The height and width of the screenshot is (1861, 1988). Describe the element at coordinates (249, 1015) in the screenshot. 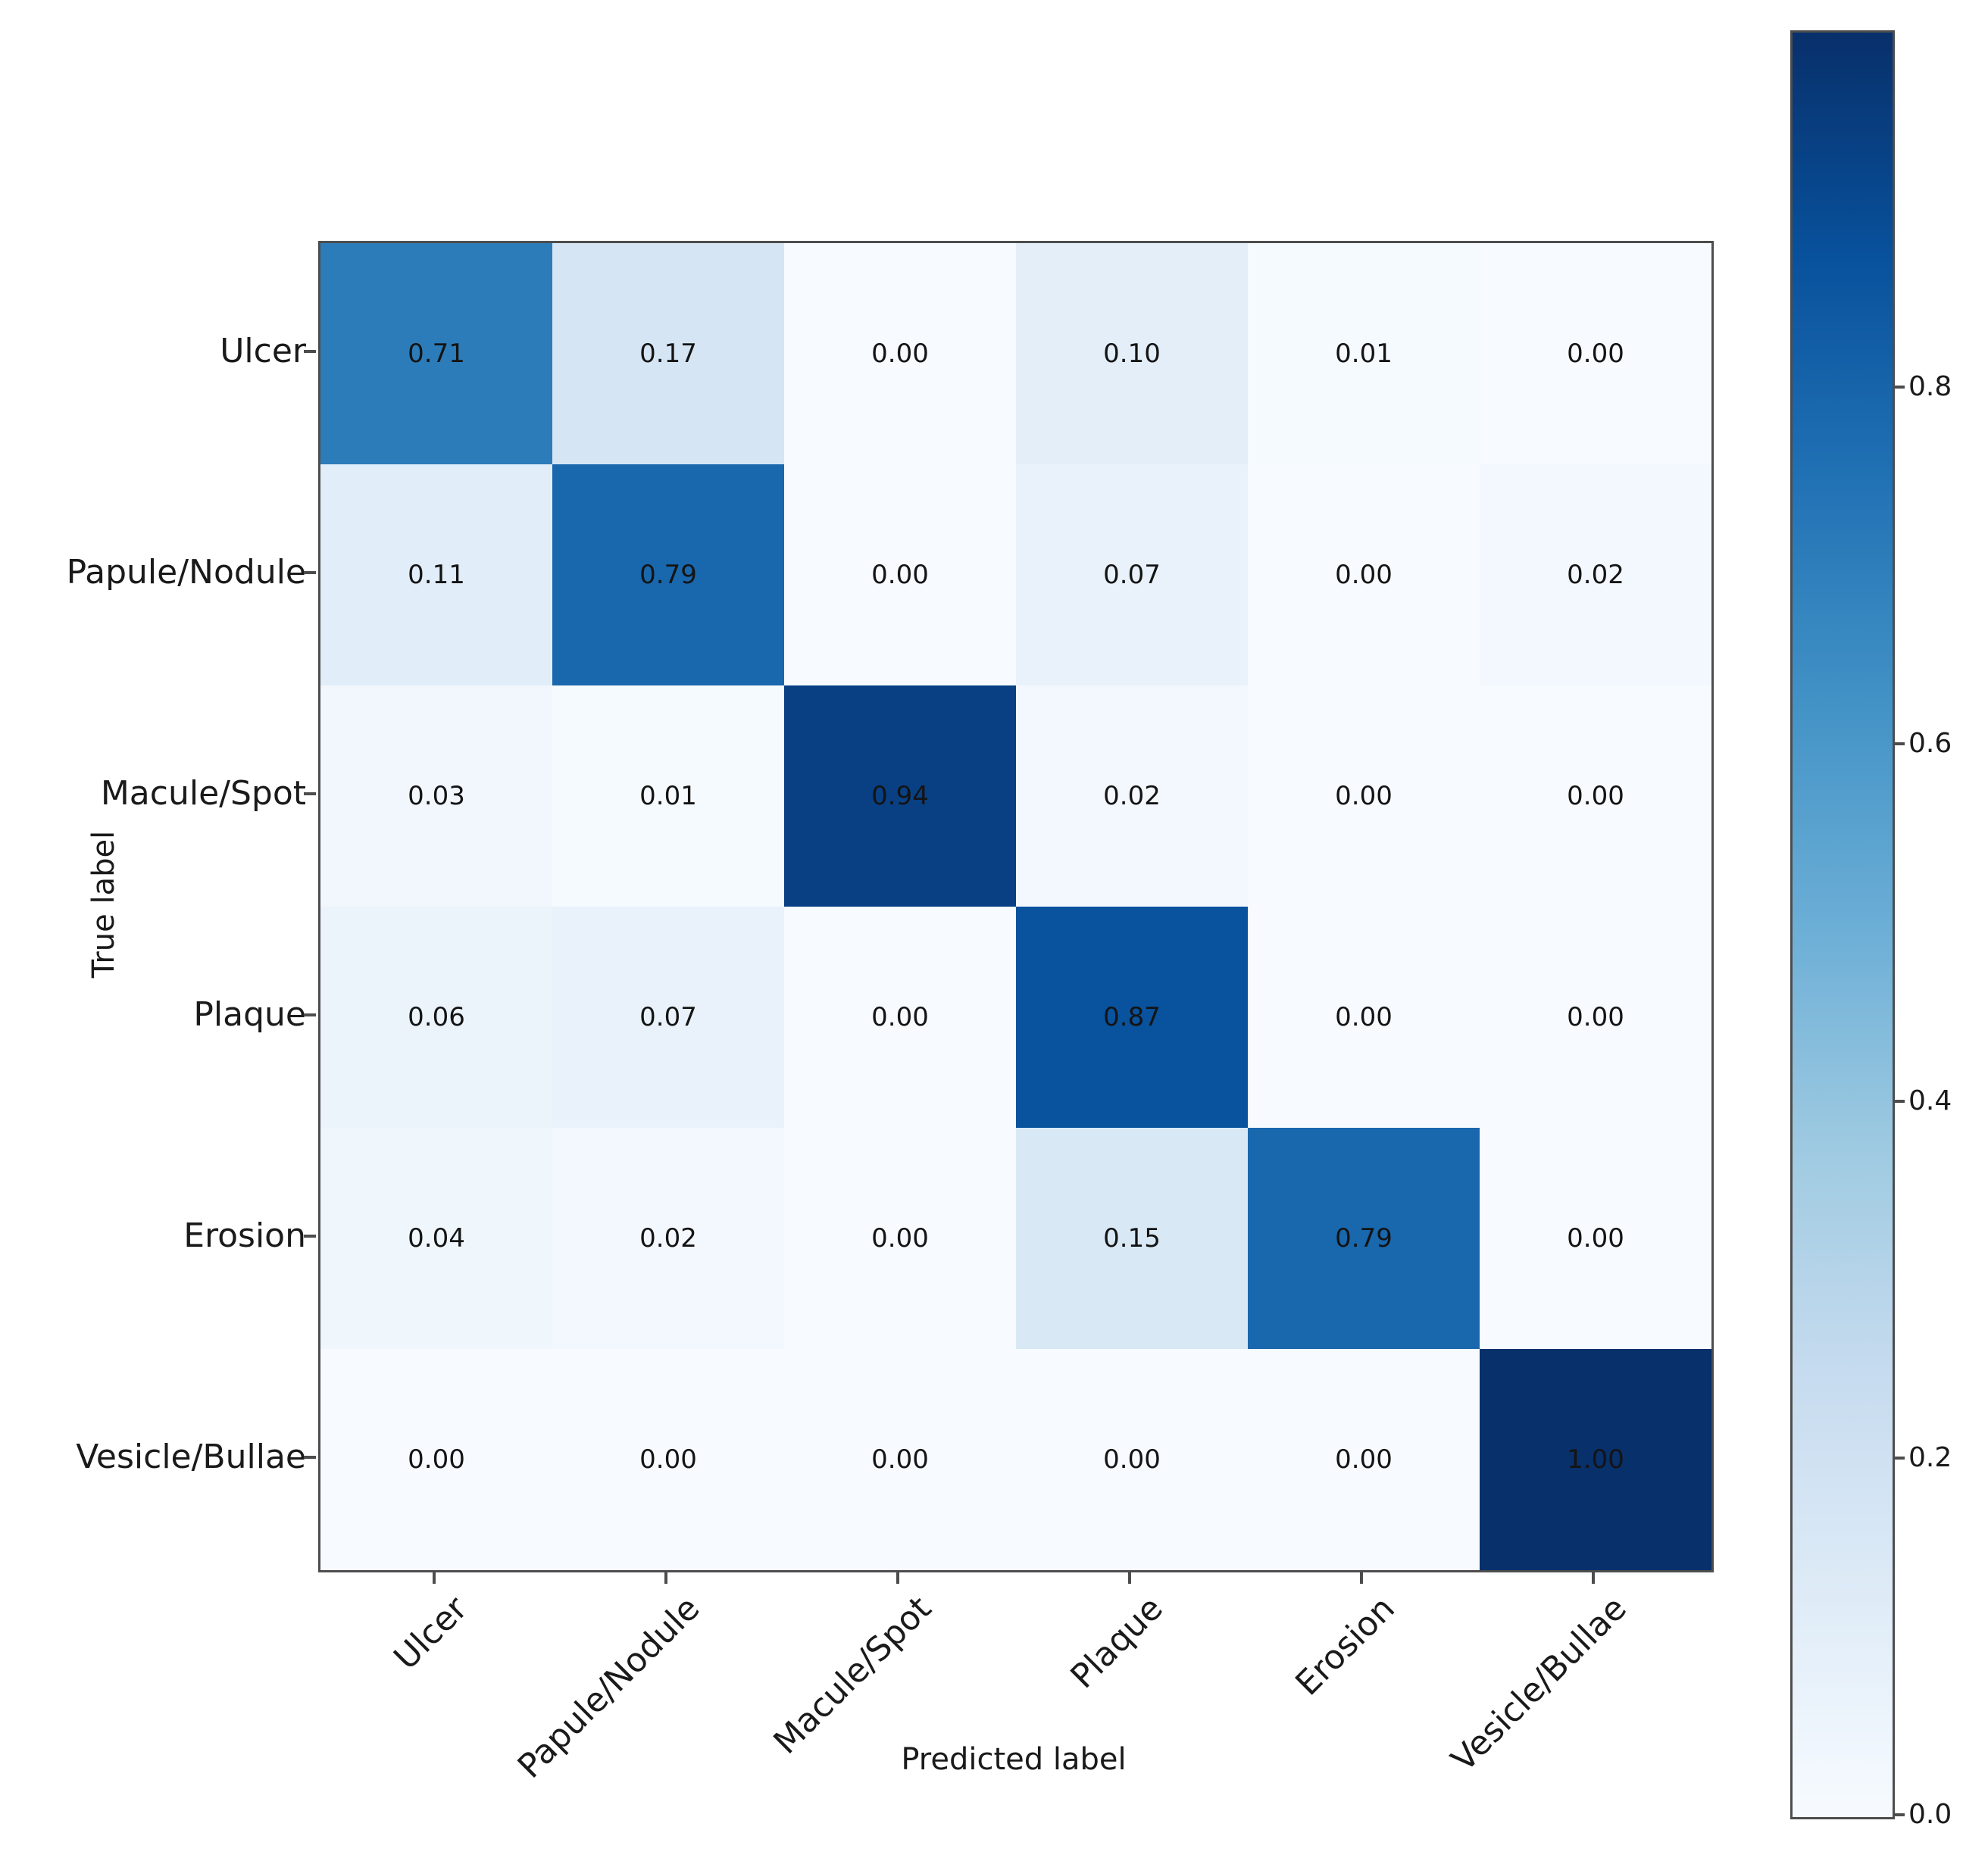

I see `y-tick-label: Plaque` at that location.